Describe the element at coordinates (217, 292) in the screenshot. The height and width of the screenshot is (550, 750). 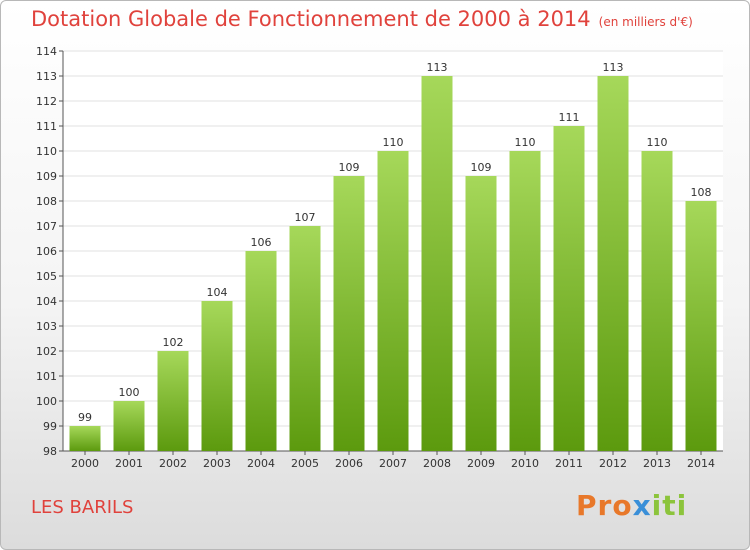
I see `data-label: 104` at that location.